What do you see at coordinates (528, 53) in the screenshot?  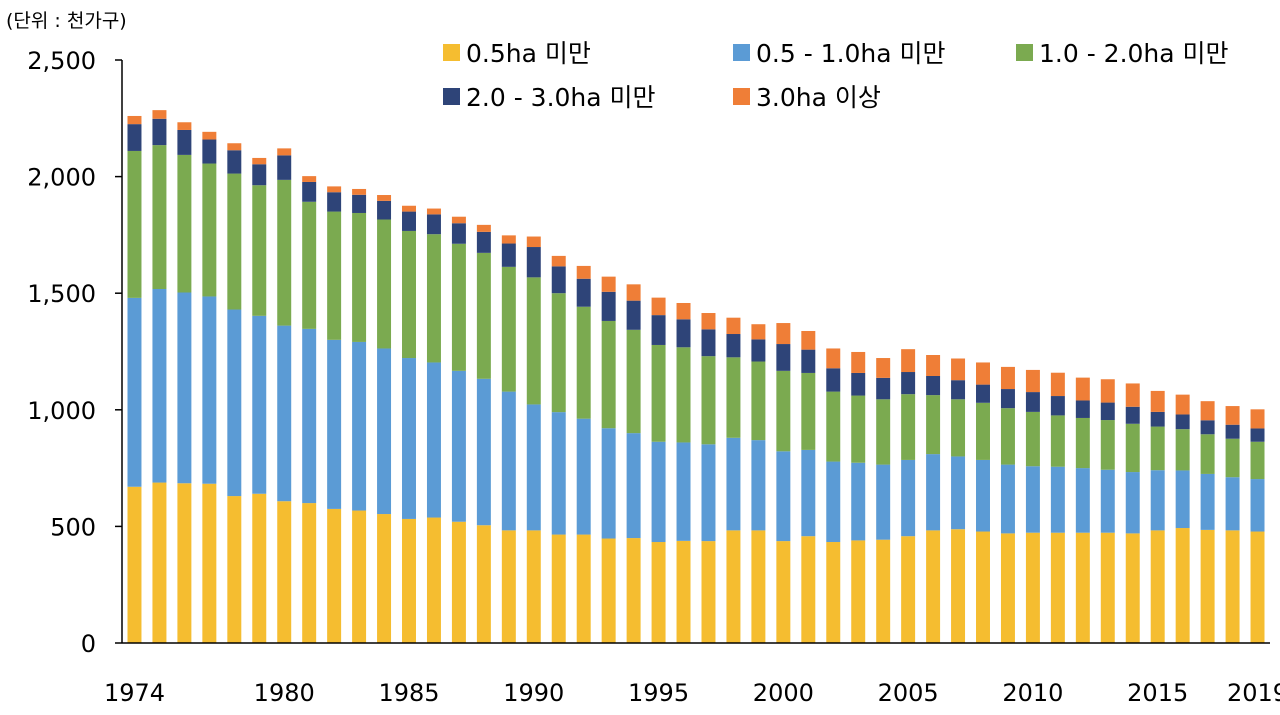 I see `legend-label-0: 0.5ha 미만` at bounding box center [528, 53].